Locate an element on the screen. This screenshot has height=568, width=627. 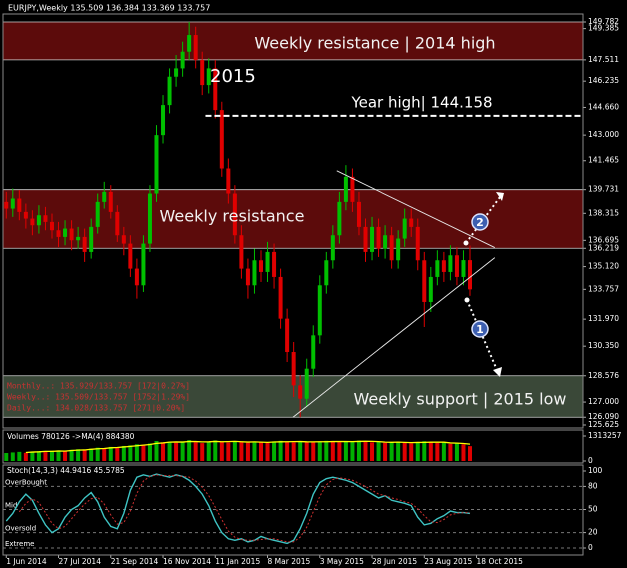
trendline is located at coordinates (394, 337).